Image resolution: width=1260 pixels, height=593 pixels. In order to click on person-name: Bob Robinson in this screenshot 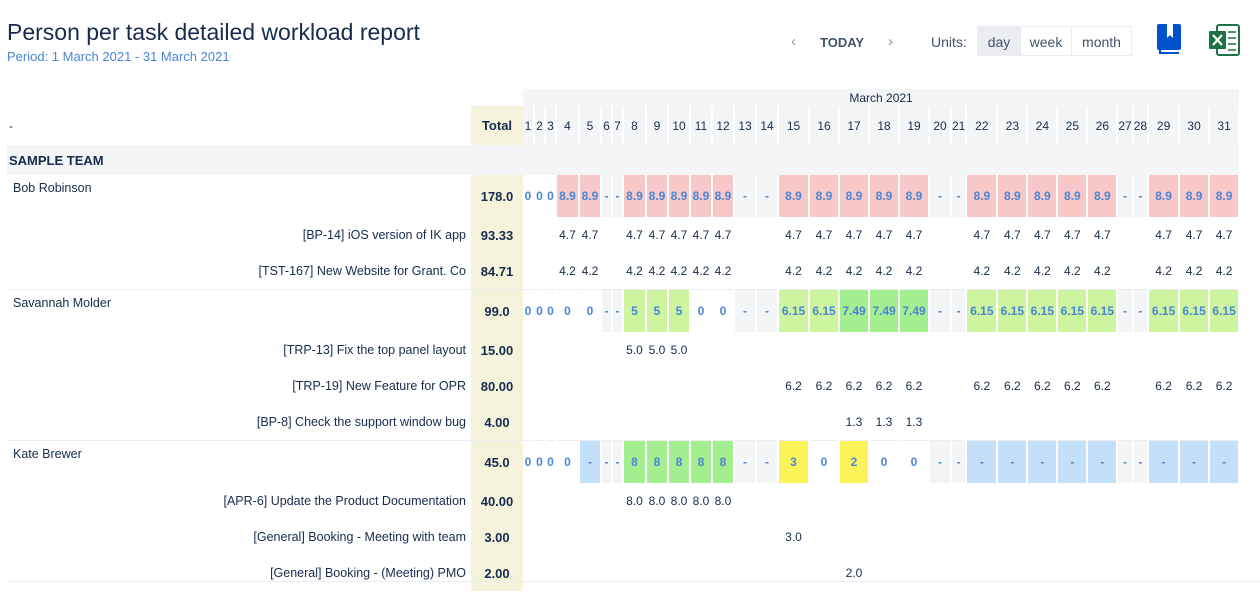, I will do `click(52, 188)`.